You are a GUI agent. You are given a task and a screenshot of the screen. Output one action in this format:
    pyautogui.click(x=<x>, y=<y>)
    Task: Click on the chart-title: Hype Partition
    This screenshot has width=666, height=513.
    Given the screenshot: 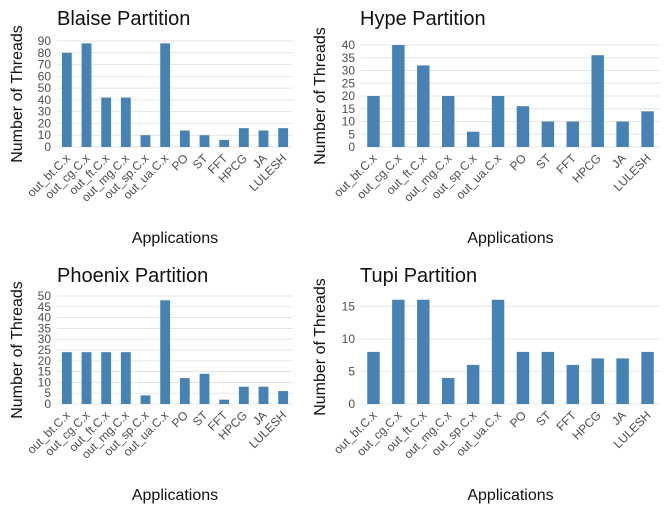 What is the action you would take?
    pyautogui.click(x=423, y=19)
    